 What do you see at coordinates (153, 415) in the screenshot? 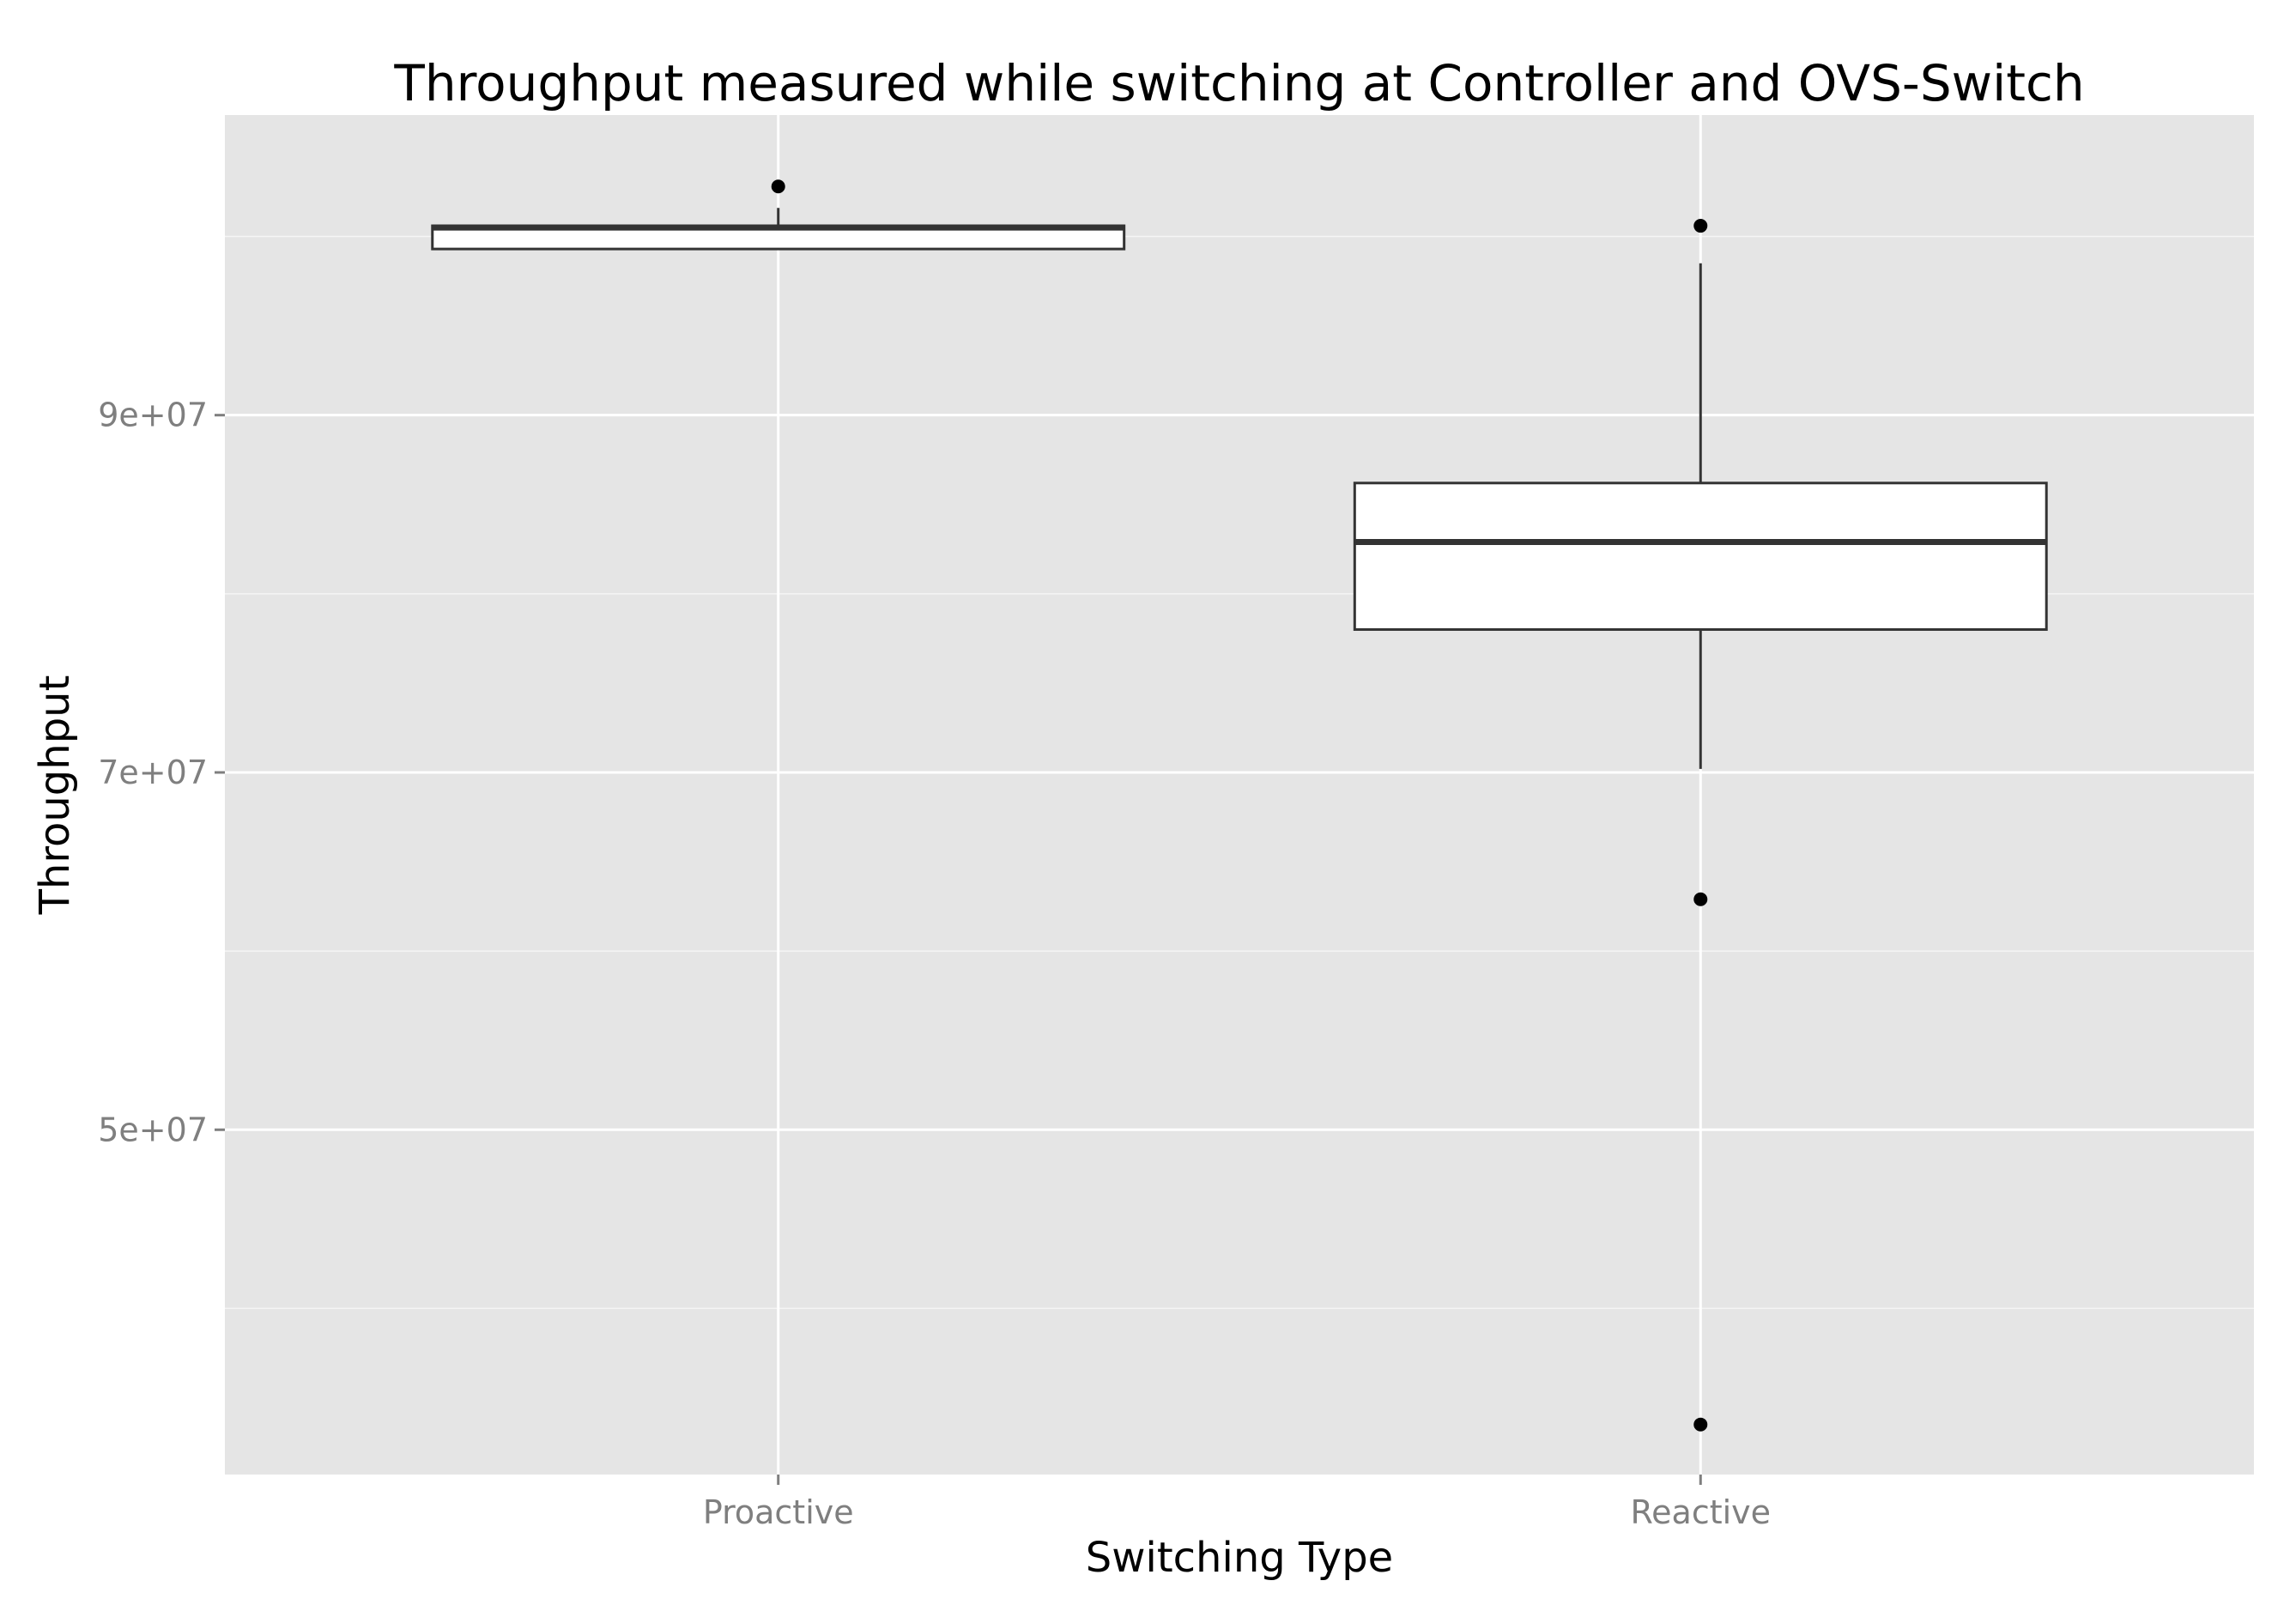
I see `y-tick-label: 9e+07` at bounding box center [153, 415].